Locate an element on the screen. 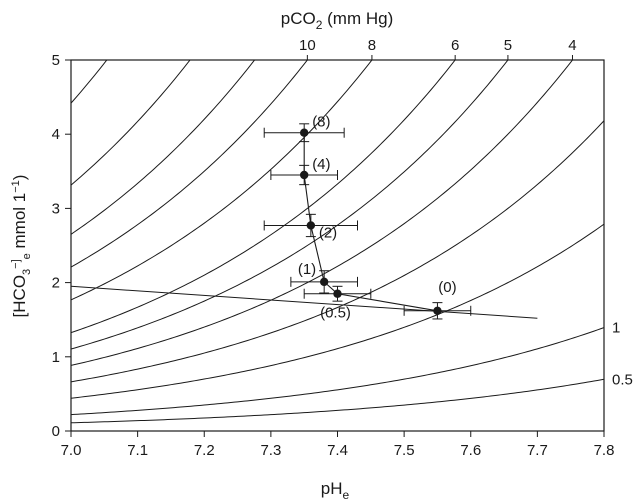  pco2-top-labels: 10865432 is located at coordinates (438, 48).